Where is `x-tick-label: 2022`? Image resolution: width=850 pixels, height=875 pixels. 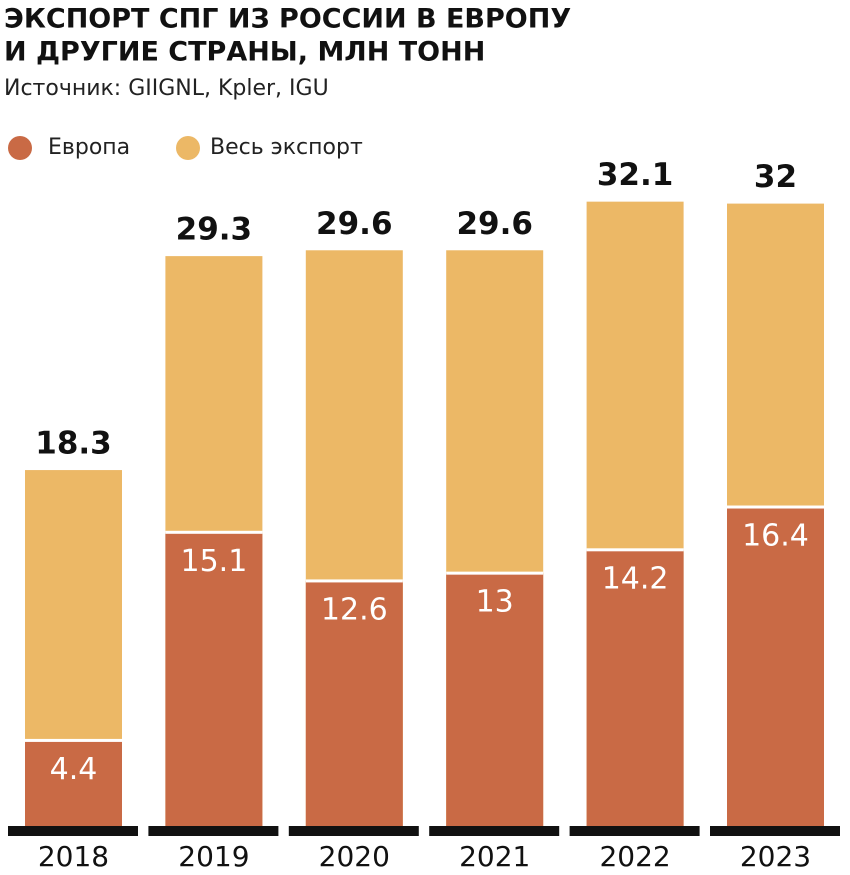 x-tick-label: 2022 is located at coordinates (634, 856).